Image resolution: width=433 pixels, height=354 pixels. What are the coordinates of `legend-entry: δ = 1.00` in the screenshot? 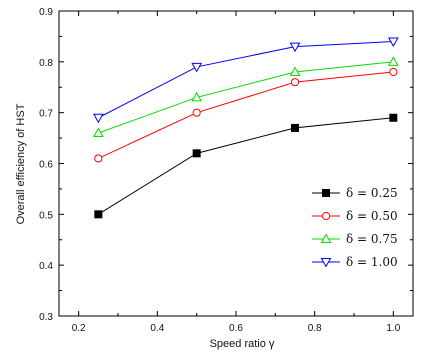 It's located at (355, 262).